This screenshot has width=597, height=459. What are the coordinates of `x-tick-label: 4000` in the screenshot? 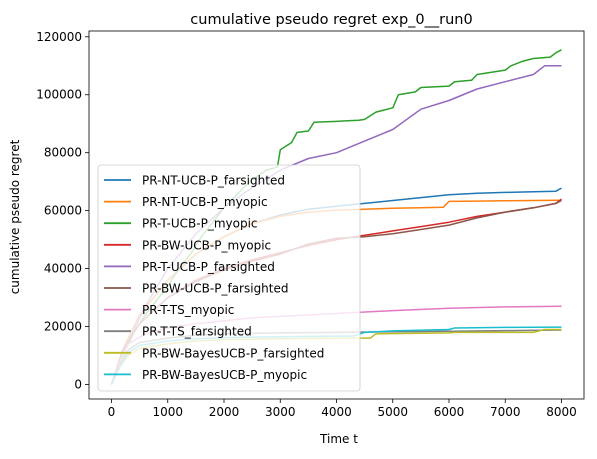 It's located at (336, 412).